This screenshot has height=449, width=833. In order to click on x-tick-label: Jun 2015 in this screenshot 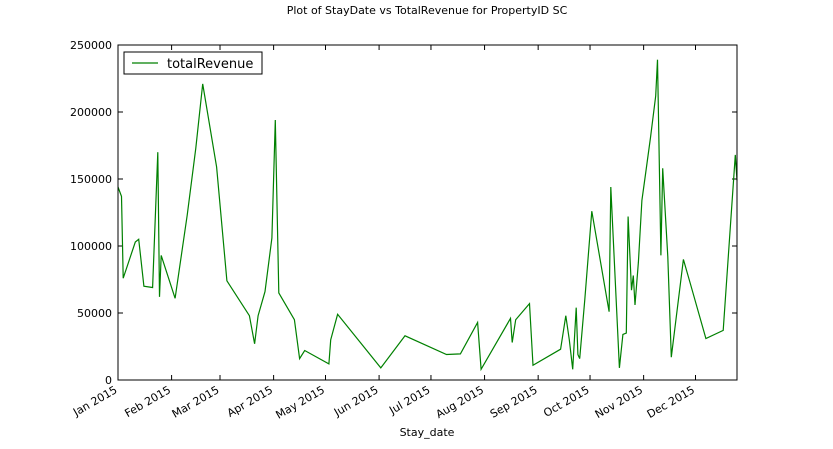, I will do `click(356, 401)`.